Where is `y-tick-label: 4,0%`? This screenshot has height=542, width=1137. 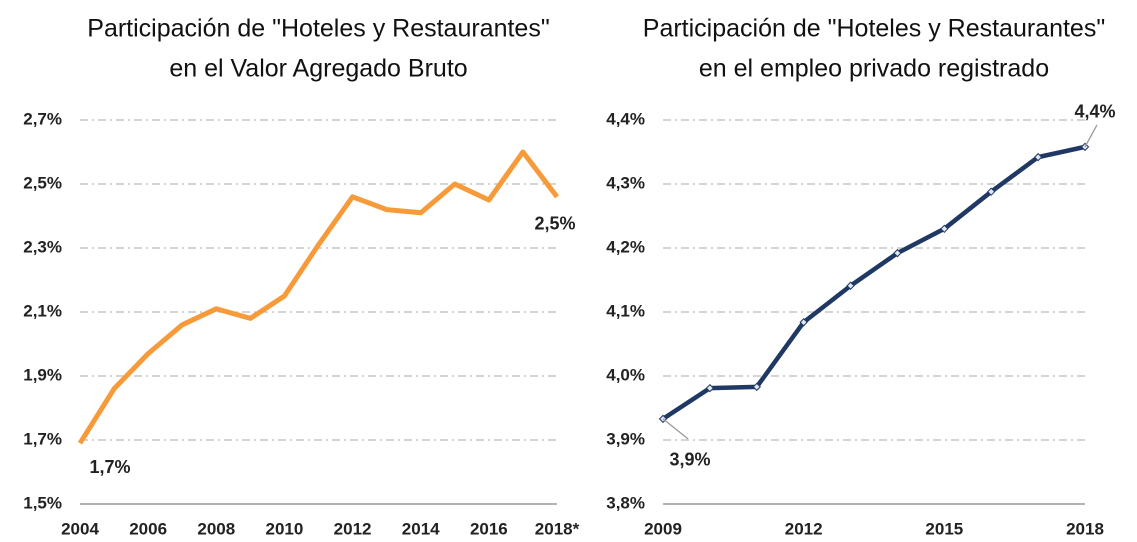
y-tick-label: 4,0% is located at coordinates (625, 374).